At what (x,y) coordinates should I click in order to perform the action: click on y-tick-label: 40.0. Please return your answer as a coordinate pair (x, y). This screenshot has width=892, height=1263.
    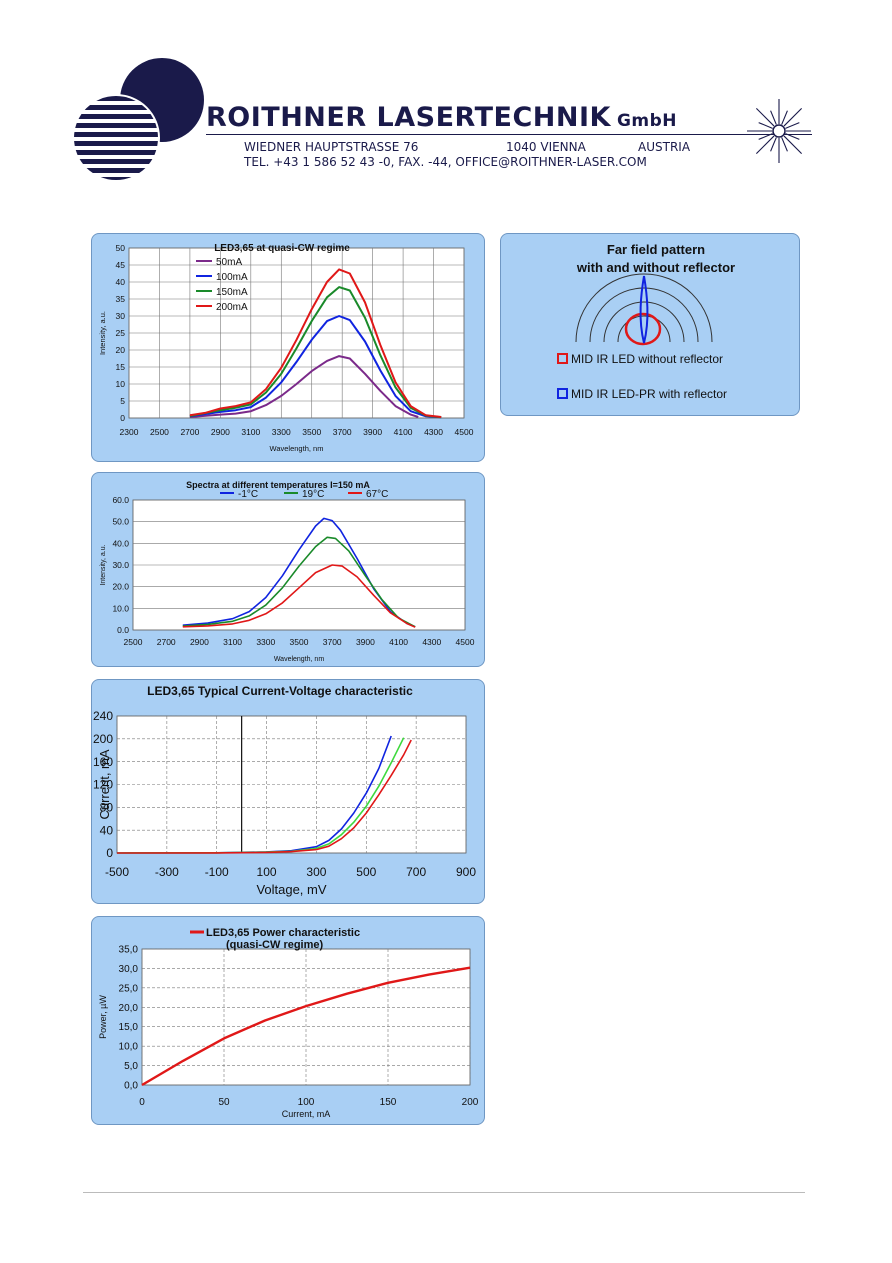
    Looking at the image, I should click on (120, 543).